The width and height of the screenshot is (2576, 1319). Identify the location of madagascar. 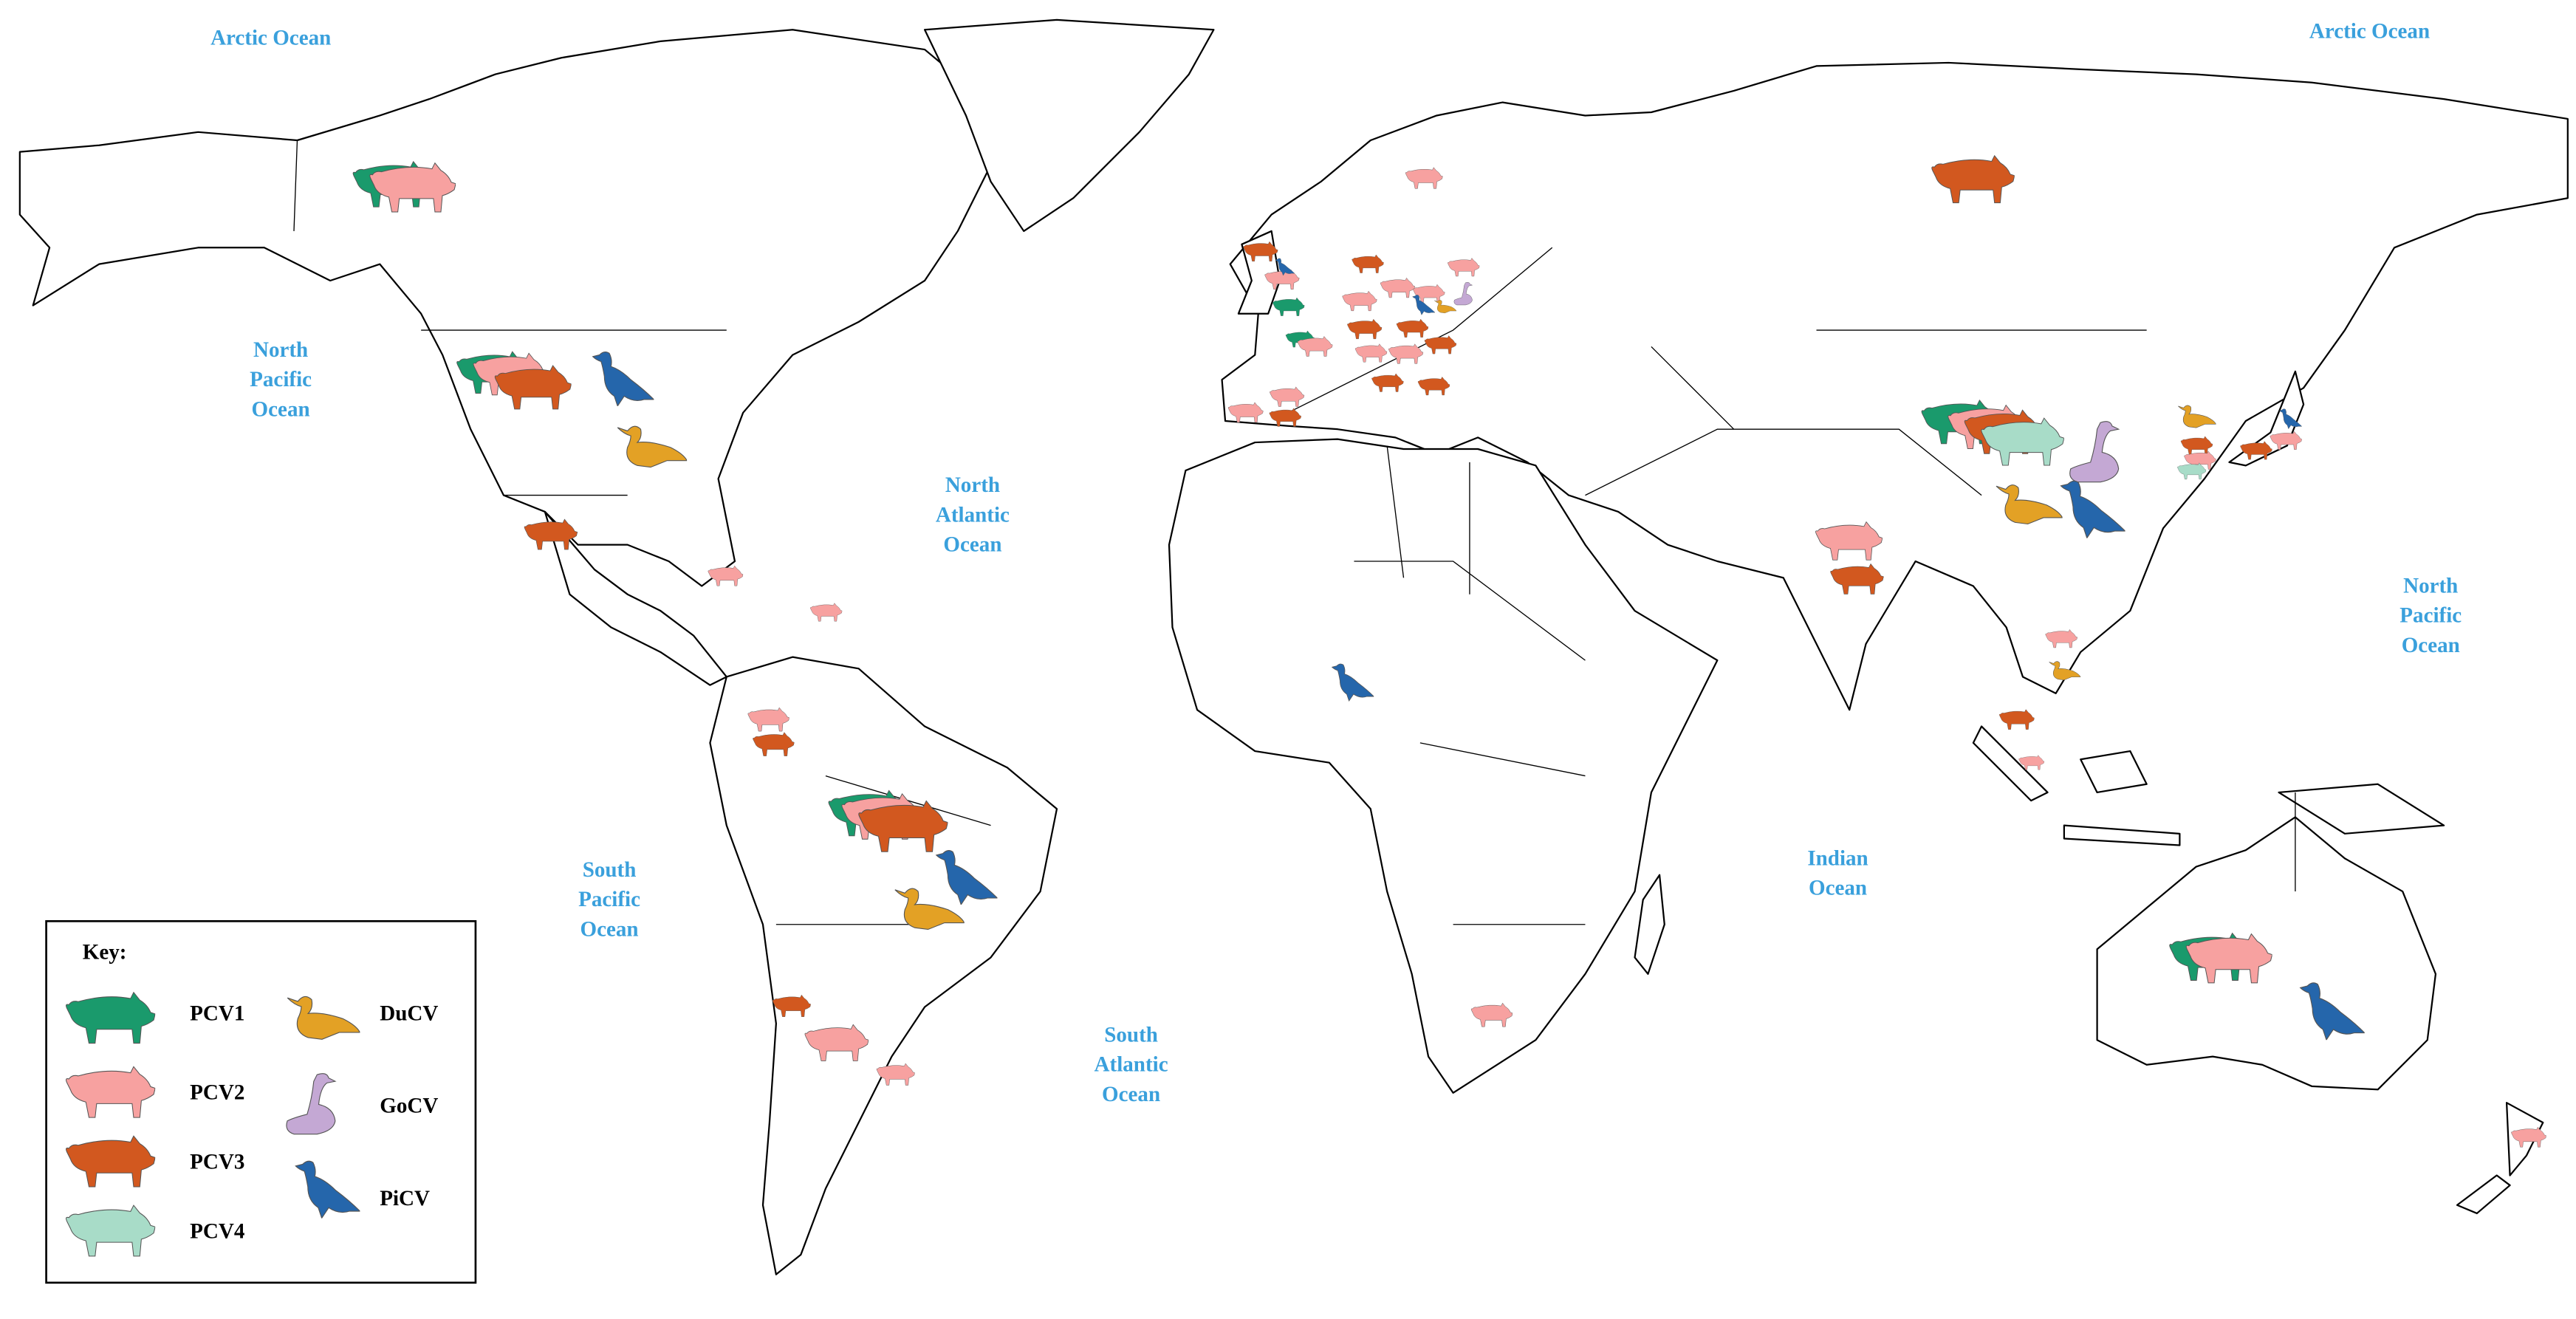
(1649, 924).